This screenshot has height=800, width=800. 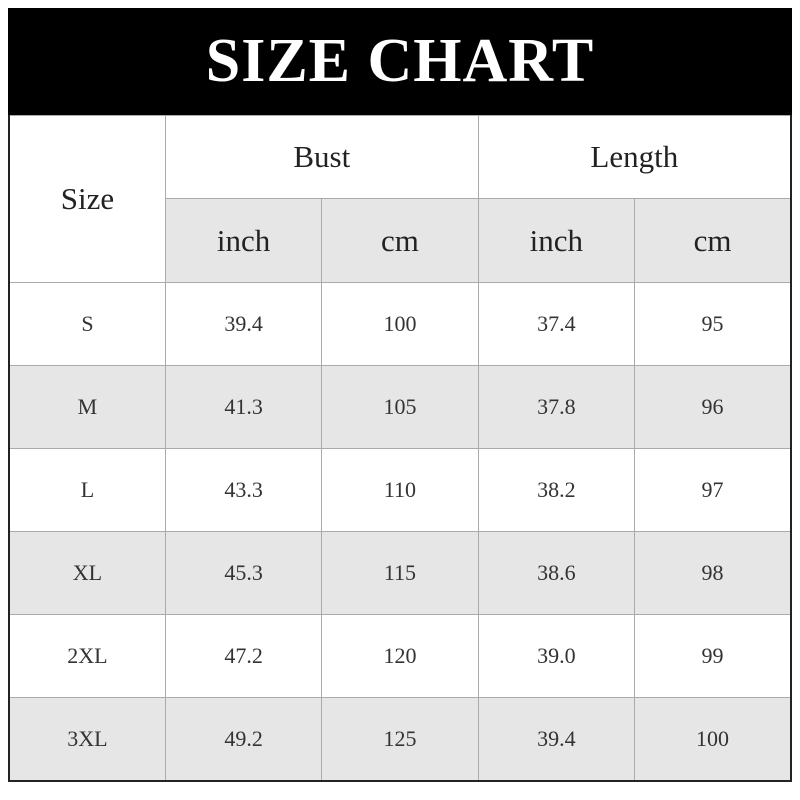 I want to click on table-row: XL 45.3 115 38.6 98, so click(x=400, y=573).